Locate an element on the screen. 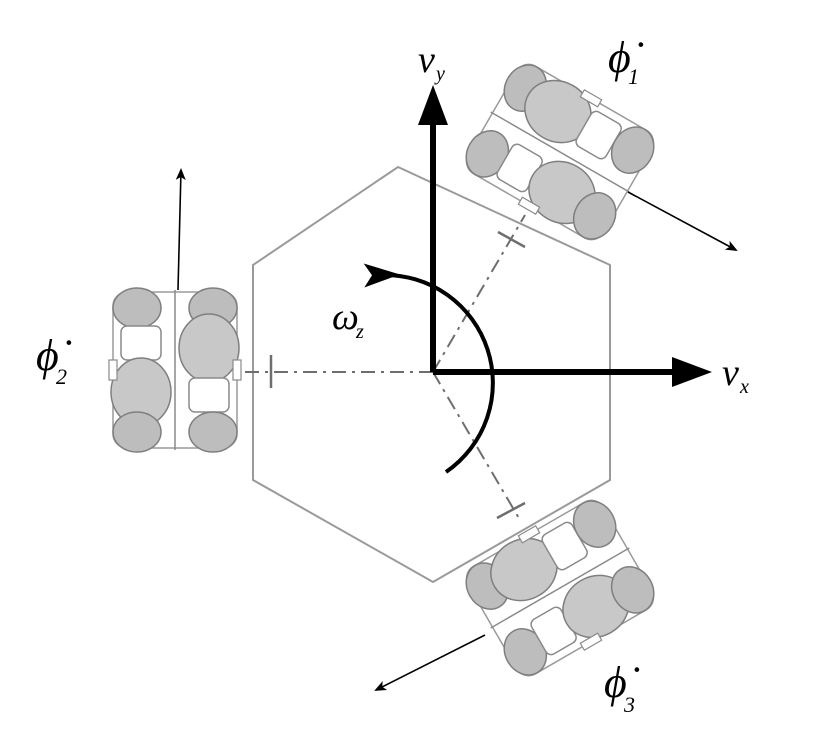  phi-dot-2-subscript: 2 is located at coordinates (61, 376).